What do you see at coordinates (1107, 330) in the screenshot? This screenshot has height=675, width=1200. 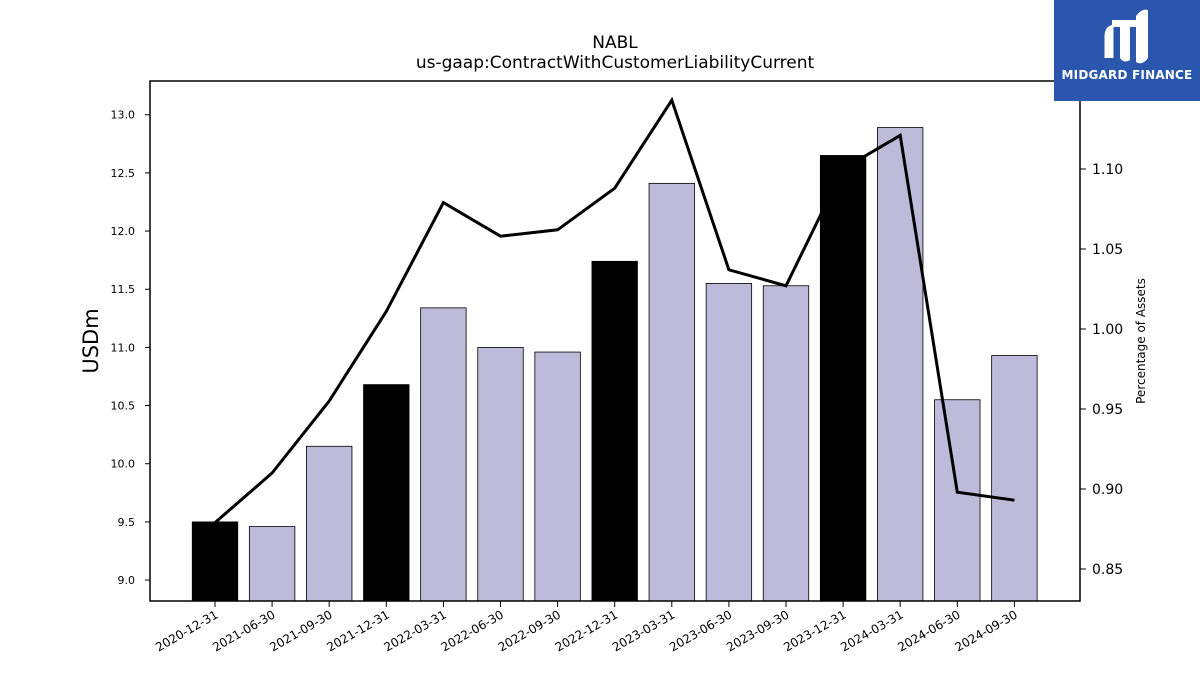 I see `y2-tick-label: 1.00` at bounding box center [1107, 330].